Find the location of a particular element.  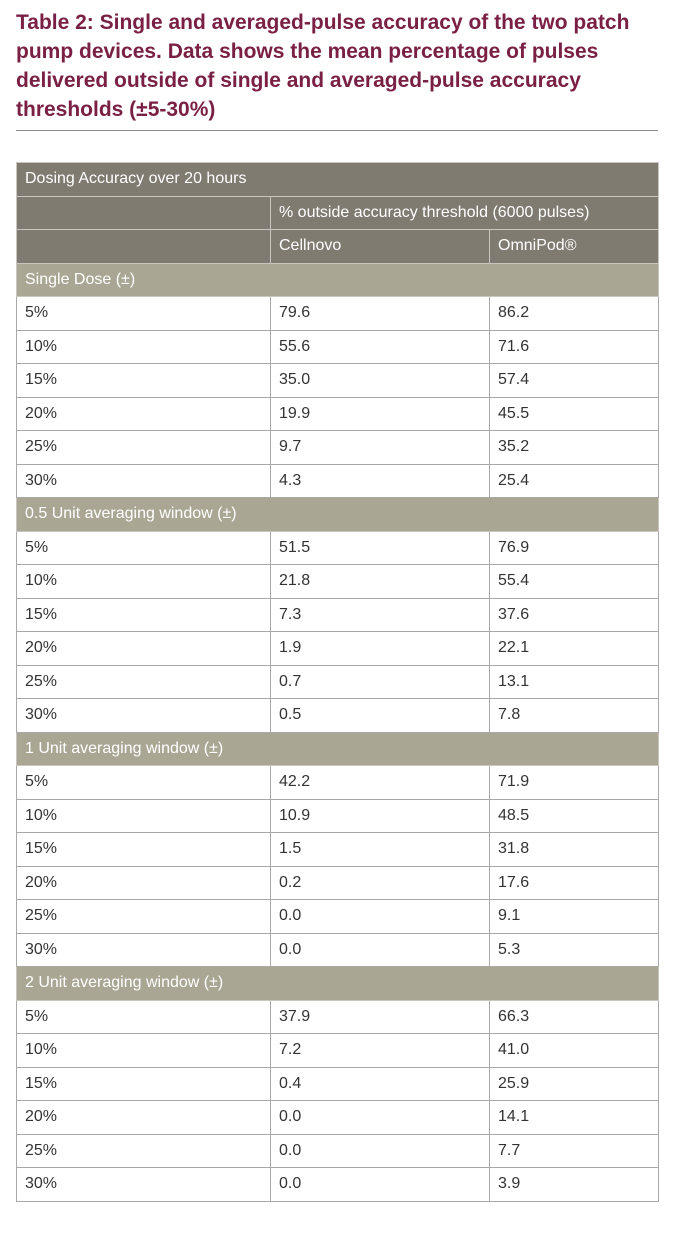

table-row: 25% 0.7 13.1 is located at coordinates (338, 681).